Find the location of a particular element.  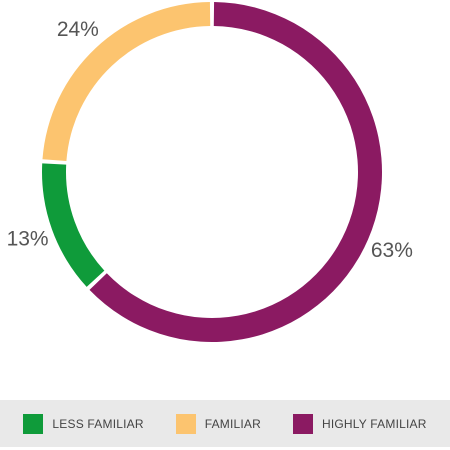

slice-label-highly-familiar: 63% is located at coordinates (392, 250).